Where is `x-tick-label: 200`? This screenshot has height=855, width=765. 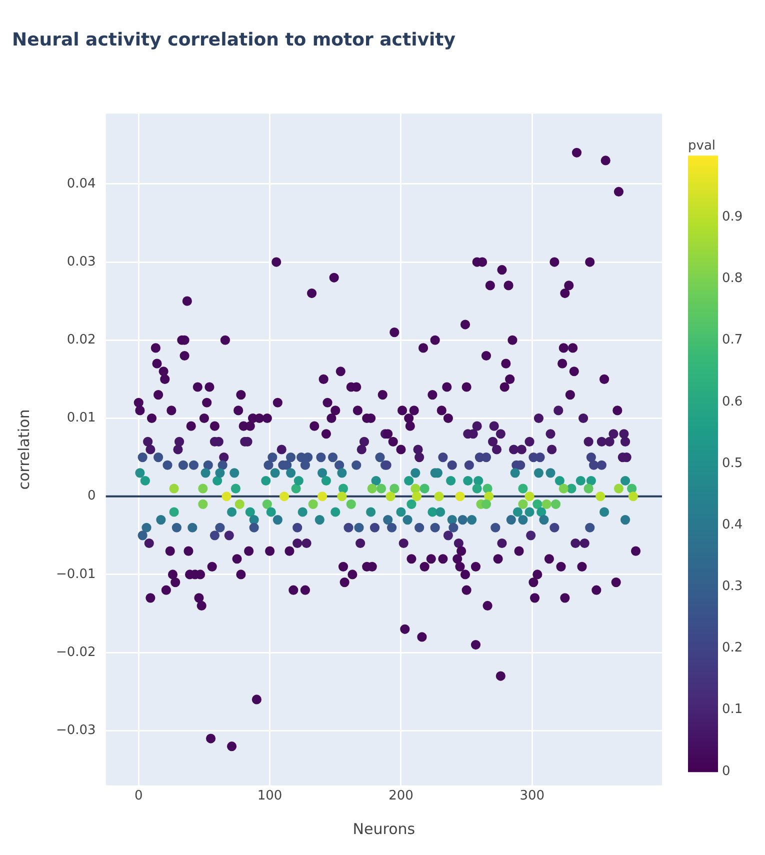 x-tick-label: 200 is located at coordinates (401, 796).